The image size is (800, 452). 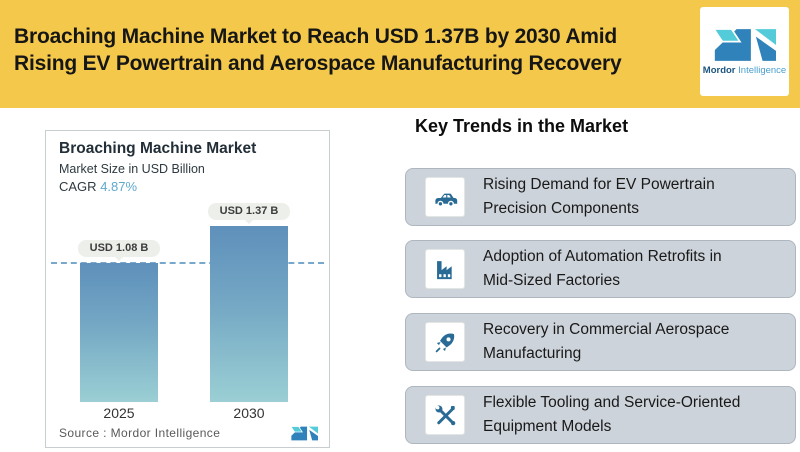 I want to click on bar-2030, so click(x=249, y=314).